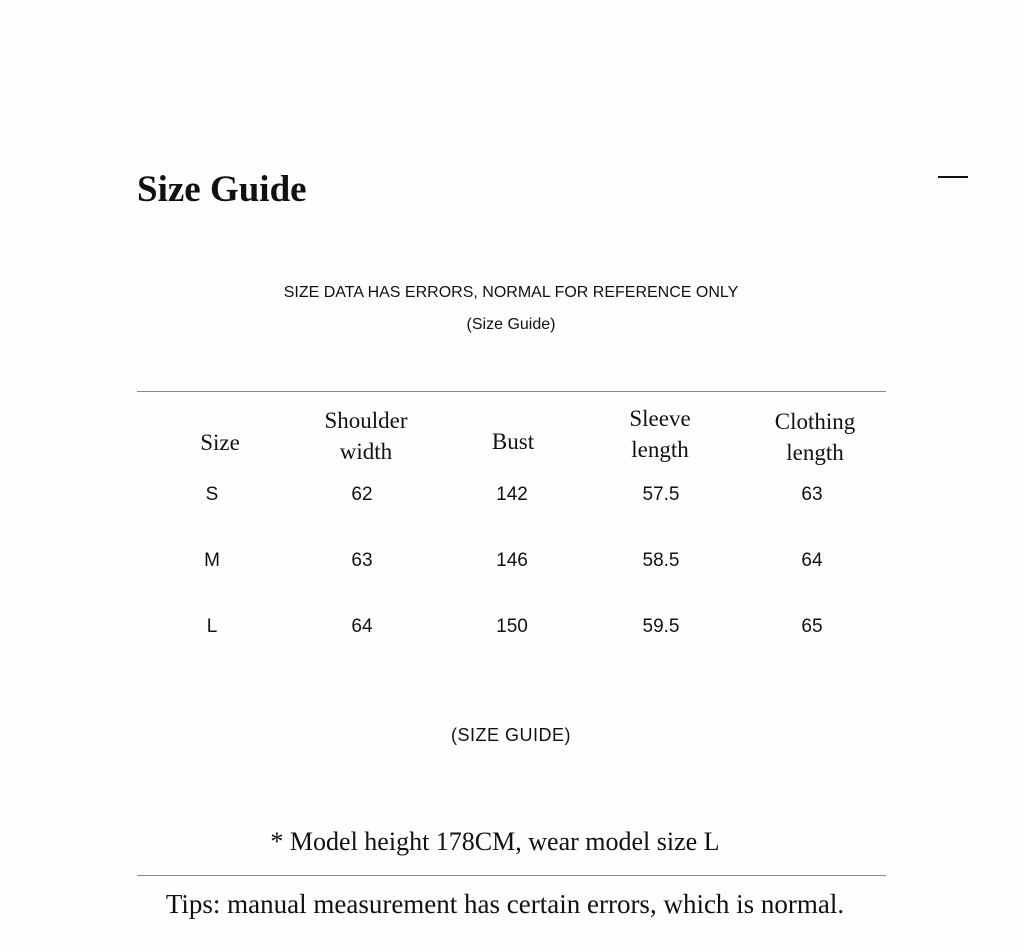 This screenshot has height=951, width=1024. What do you see at coordinates (512, 626) in the screenshot?
I see `table-cell: 150` at bounding box center [512, 626].